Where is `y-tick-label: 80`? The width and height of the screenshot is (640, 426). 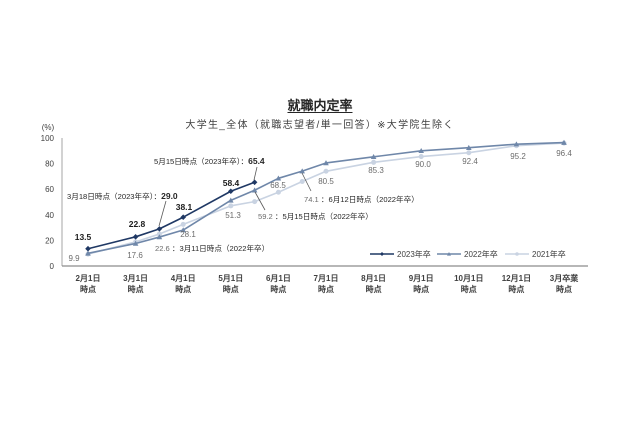 y-tick-label: 80 is located at coordinates (49, 164).